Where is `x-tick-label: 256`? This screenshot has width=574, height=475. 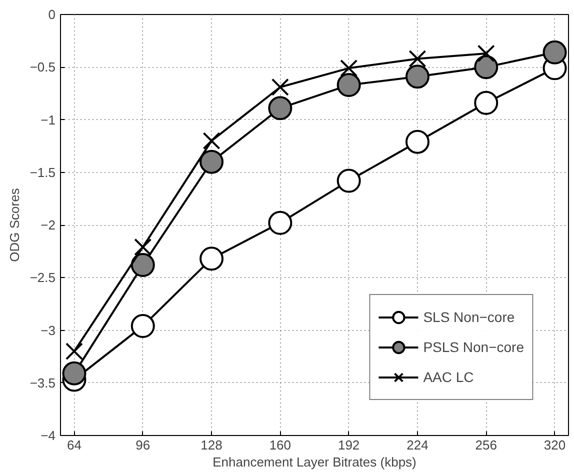
x-tick-label: 256 is located at coordinates (486, 445).